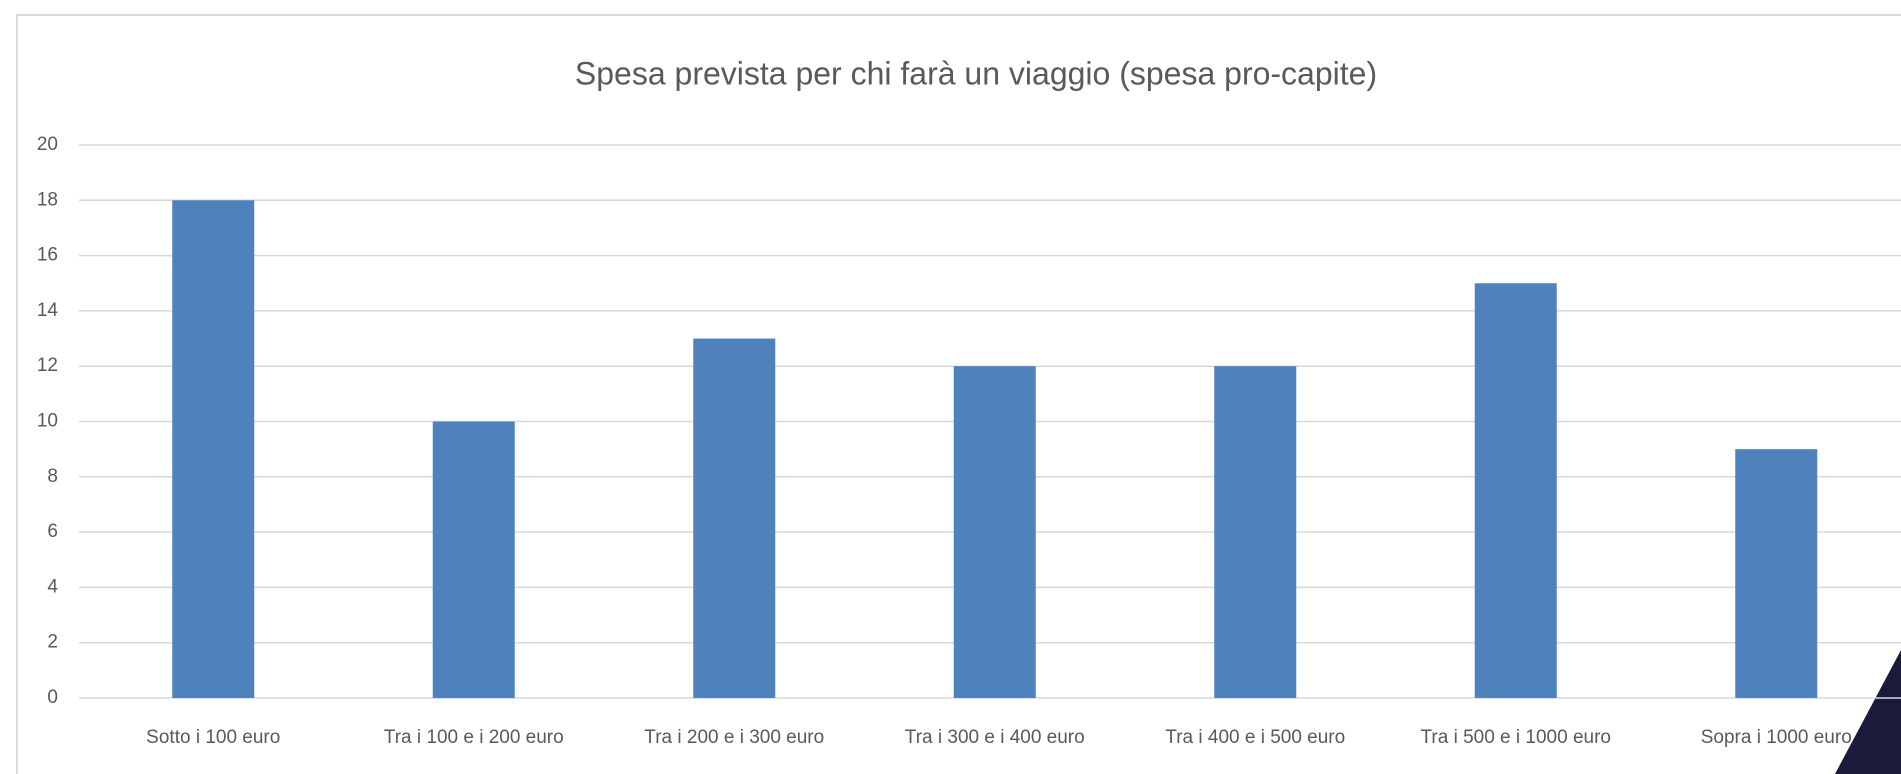 This screenshot has width=1901, height=774. Describe the element at coordinates (995, 737) in the screenshot. I see `x-tick-label: Tra i 300 e i 400 euro` at that location.